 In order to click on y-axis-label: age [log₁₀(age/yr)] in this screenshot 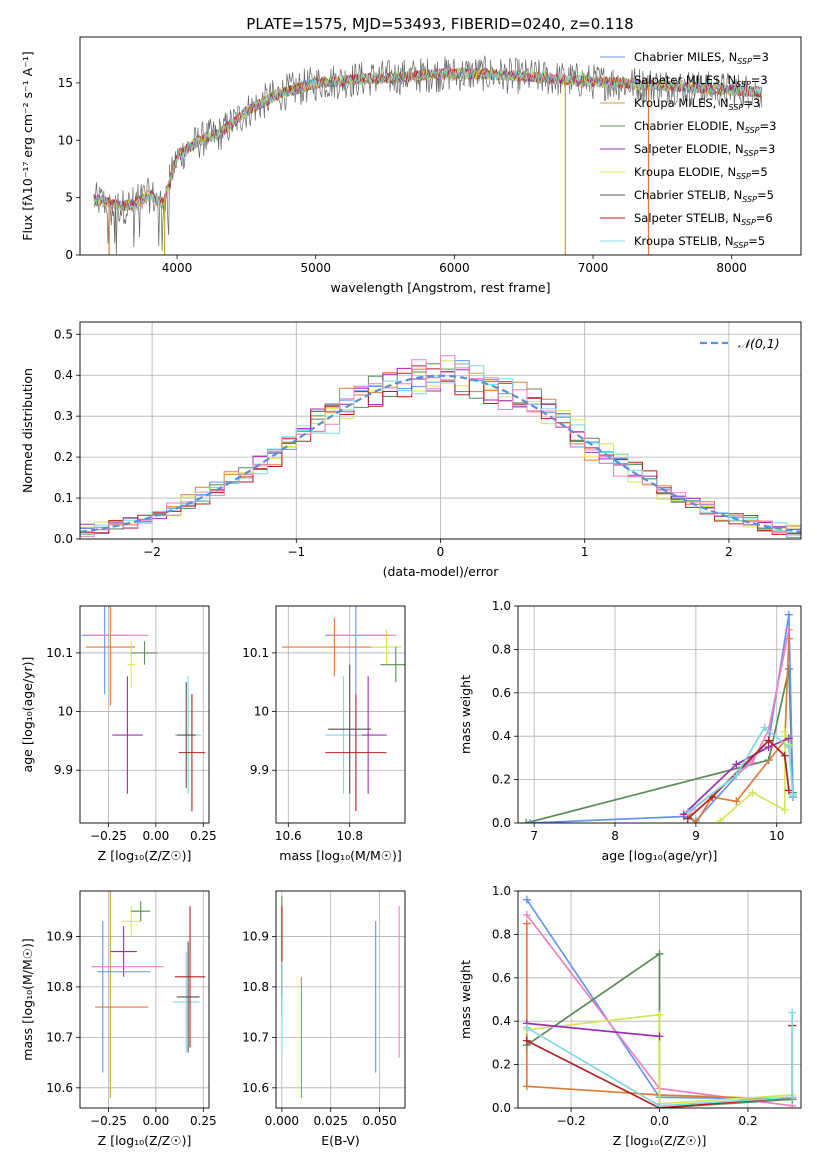, I will do `click(27, 715)`.